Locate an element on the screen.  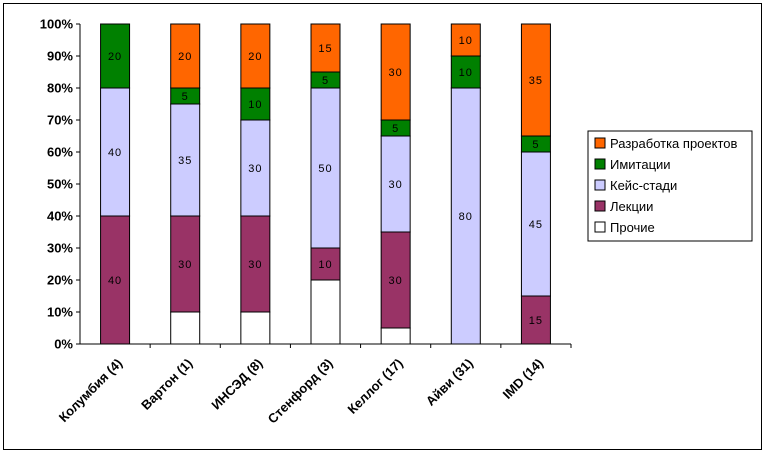
y-tick-label: 20% is located at coordinates (60, 280).